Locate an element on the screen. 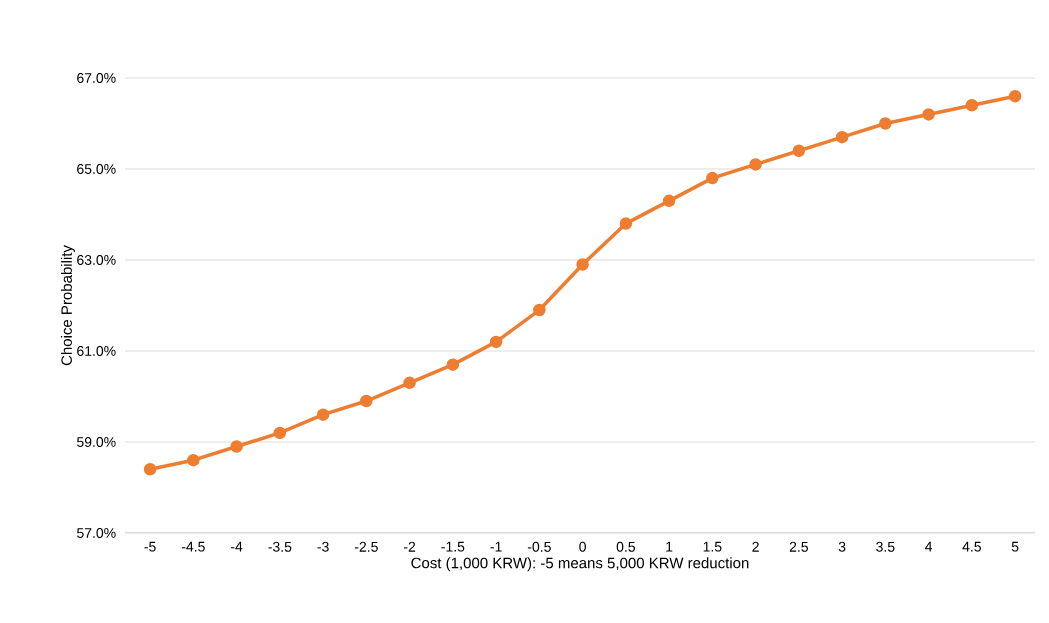  x-tick-label: 3.5 is located at coordinates (885, 546).